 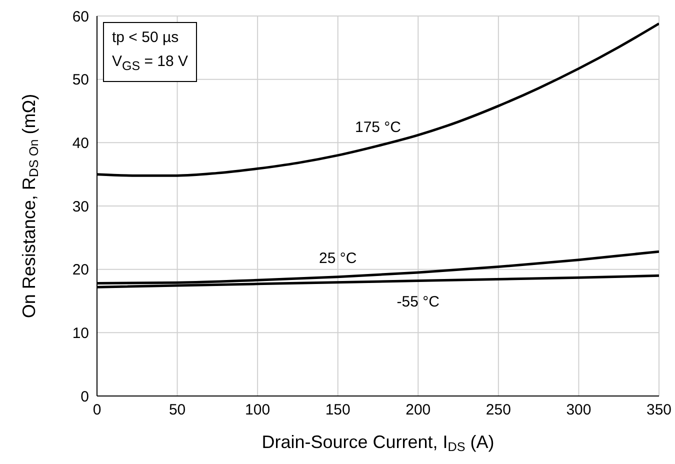 I want to click on series-label: 175 °C, so click(x=378, y=127).